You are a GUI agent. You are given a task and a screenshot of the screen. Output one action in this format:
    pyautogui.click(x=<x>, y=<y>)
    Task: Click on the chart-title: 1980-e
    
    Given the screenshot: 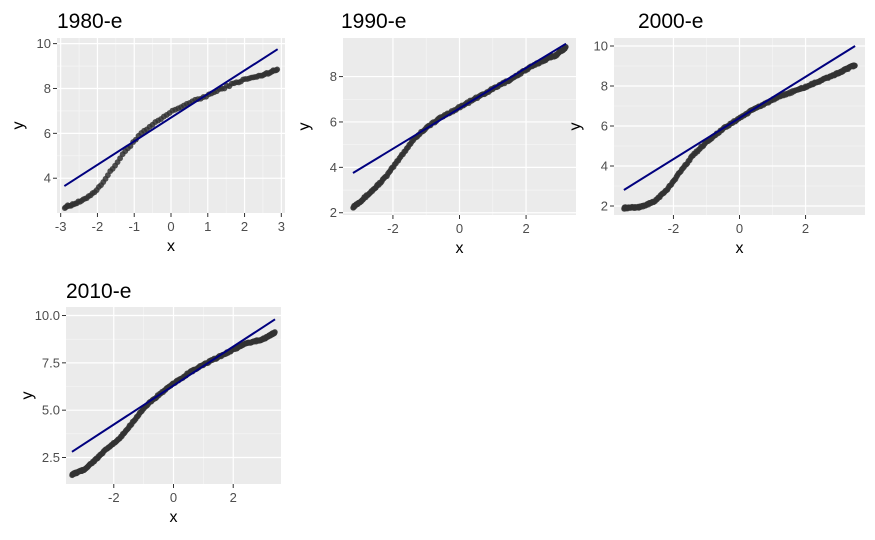 What is the action you would take?
    pyautogui.click(x=89, y=21)
    